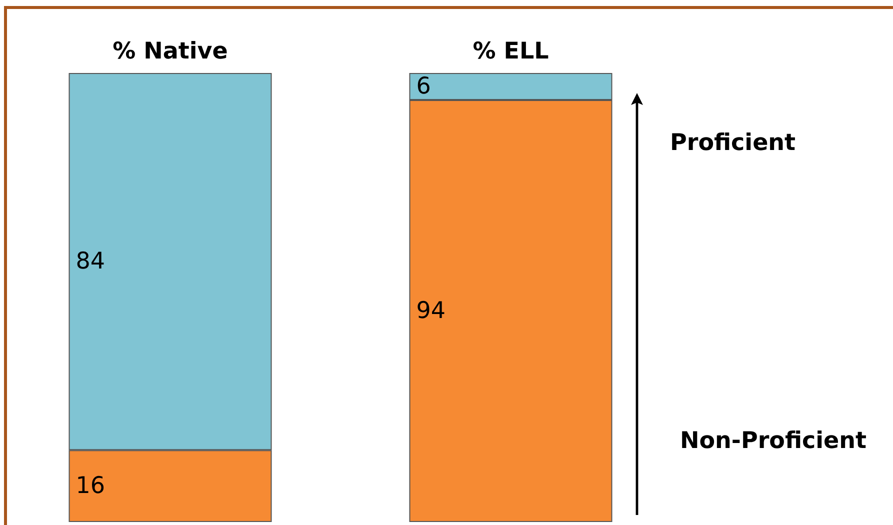  What do you see at coordinates (431, 311) in the screenshot?
I see `data-label: 94` at bounding box center [431, 311].